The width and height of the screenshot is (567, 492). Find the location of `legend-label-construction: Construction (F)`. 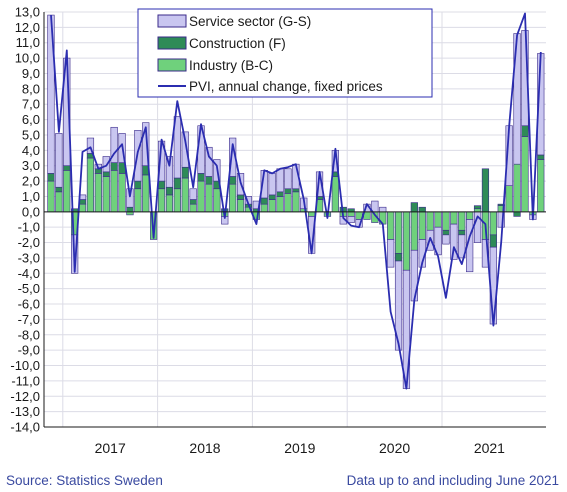

legend-label-construction: Construction (F) is located at coordinates (237, 43).